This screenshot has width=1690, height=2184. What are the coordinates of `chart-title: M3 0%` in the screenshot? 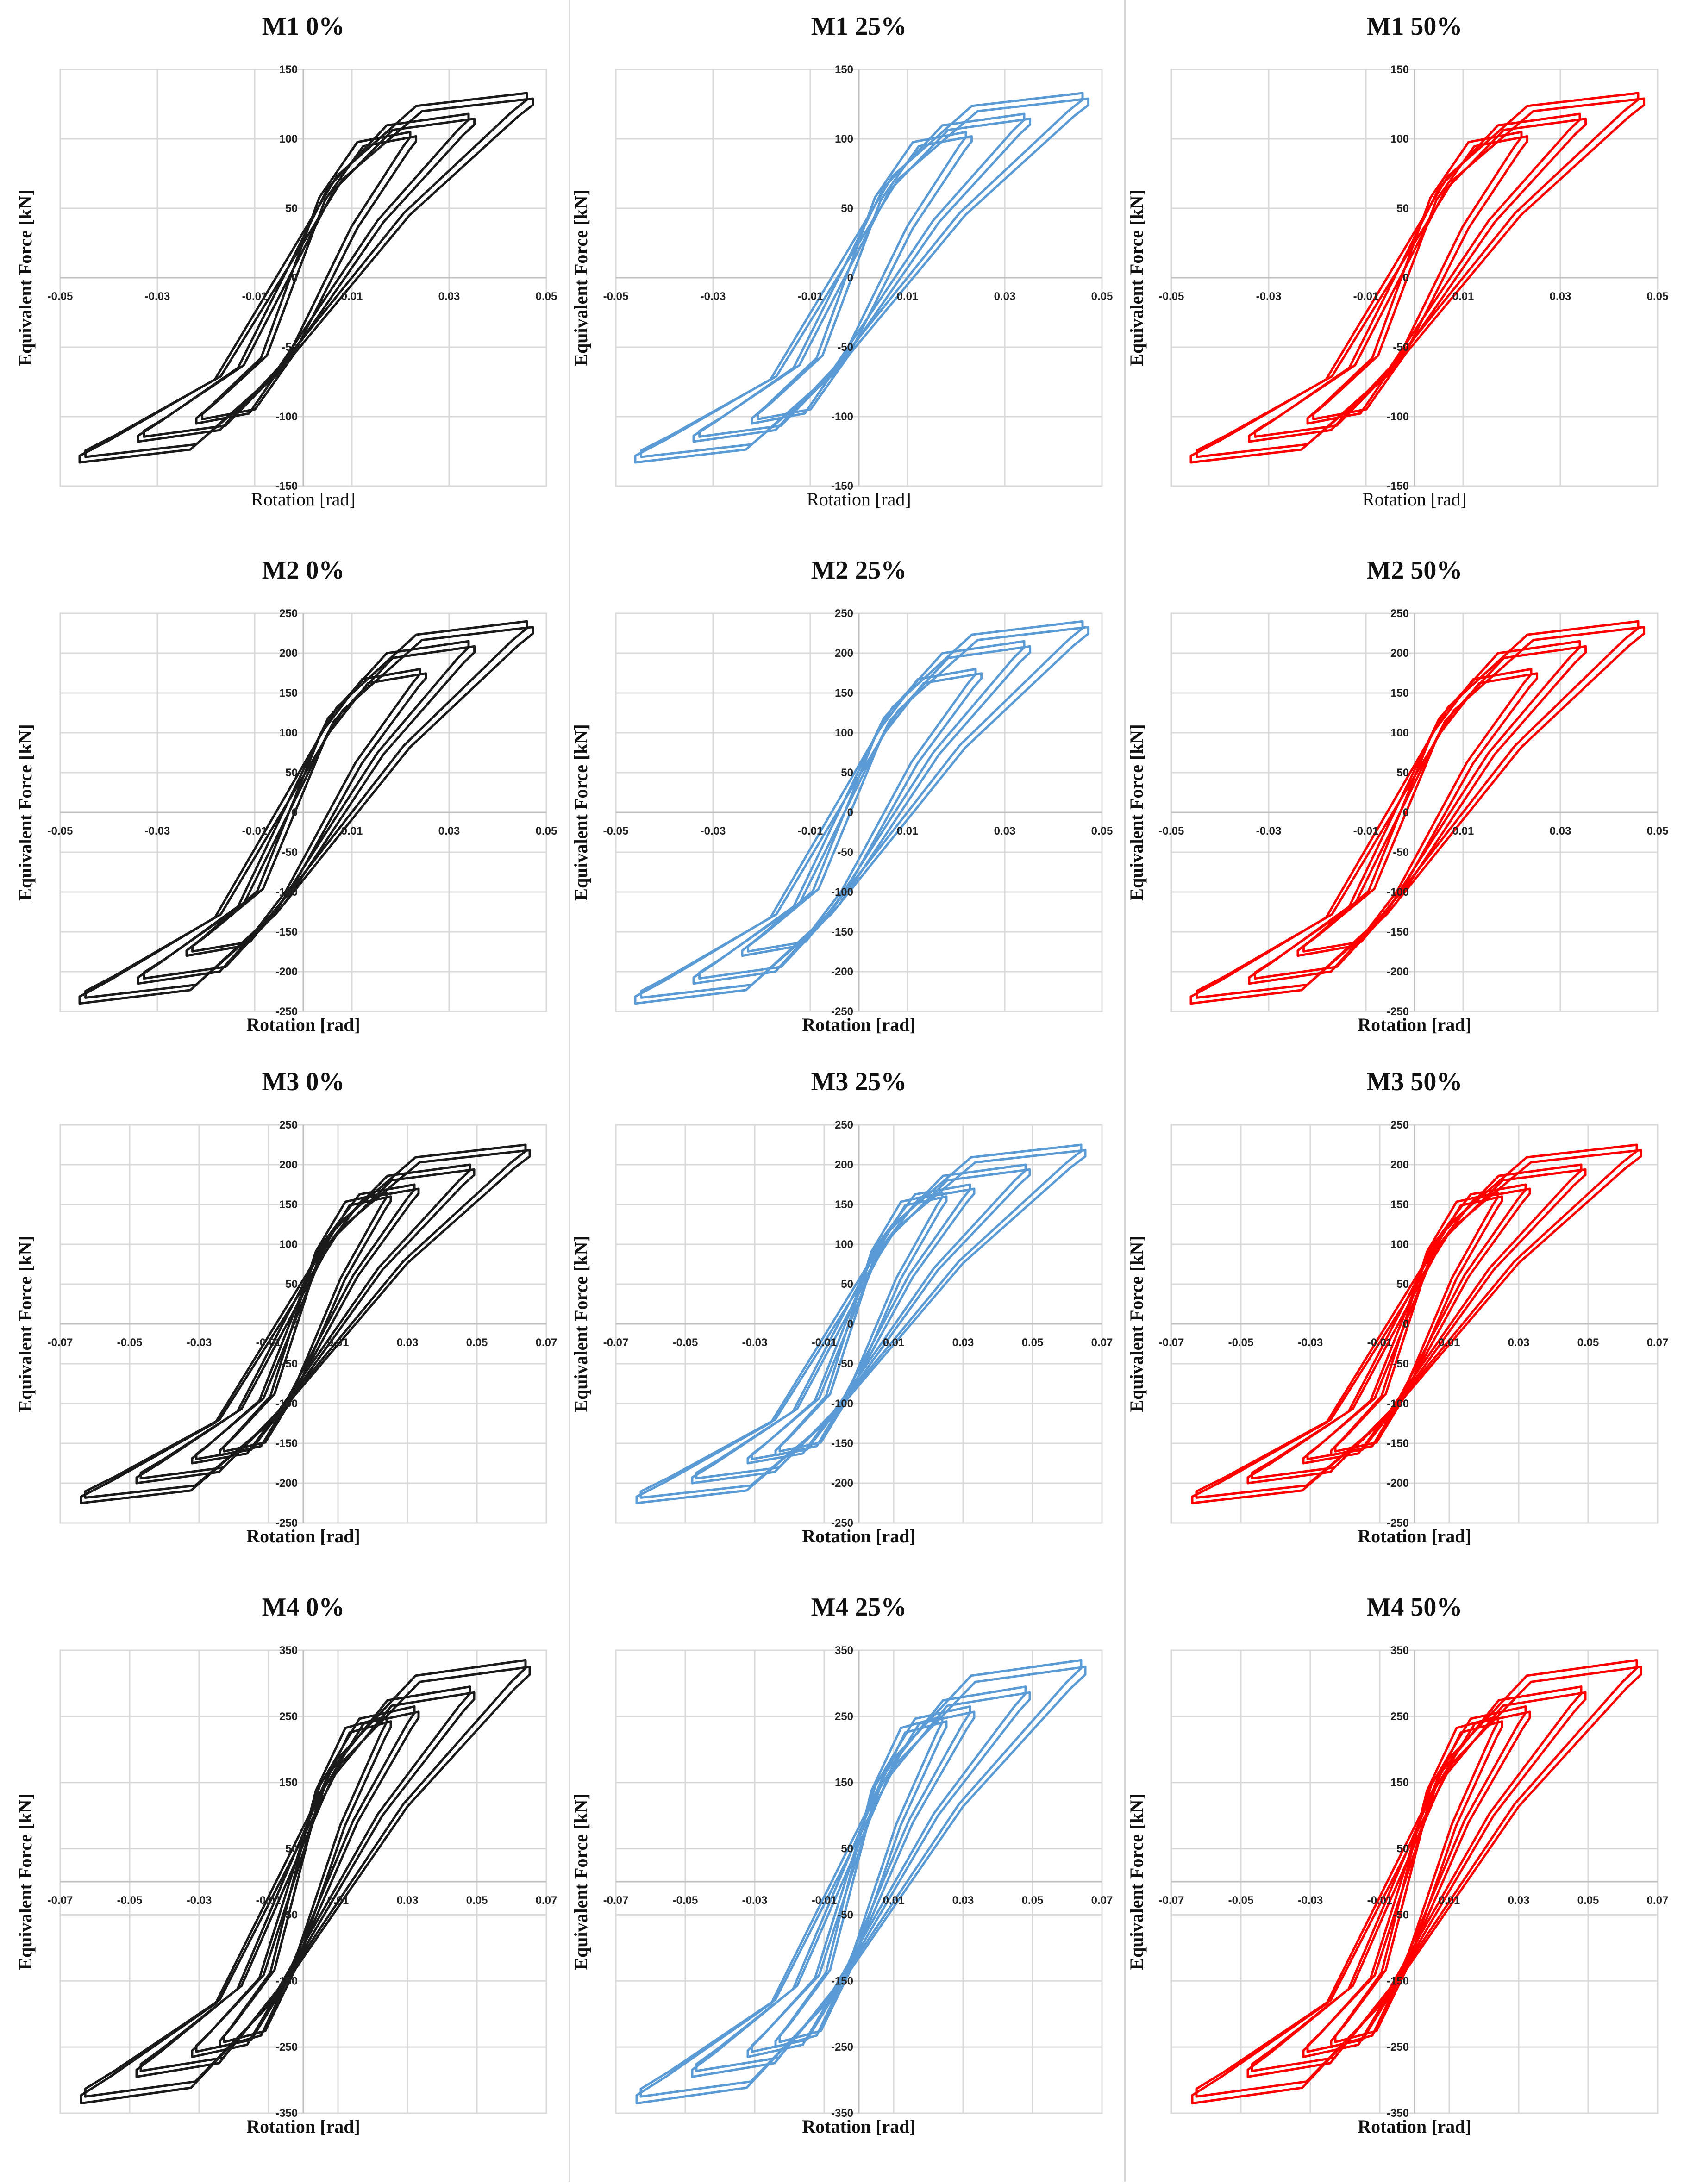 It's located at (304, 1081).